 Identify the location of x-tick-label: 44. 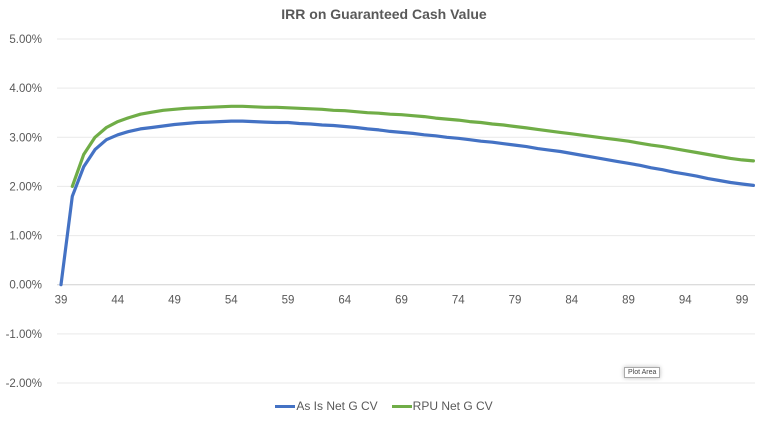
(117, 301).